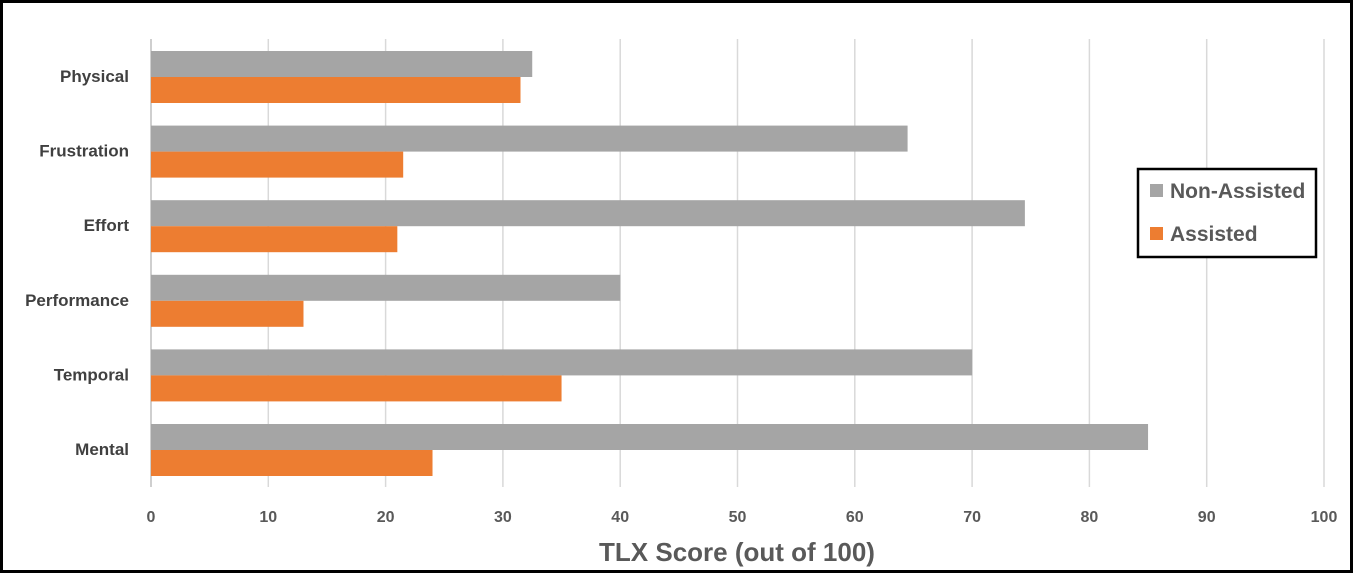  What do you see at coordinates (1207, 517) in the screenshot?
I see `x-tick-label-90: 90` at bounding box center [1207, 517].